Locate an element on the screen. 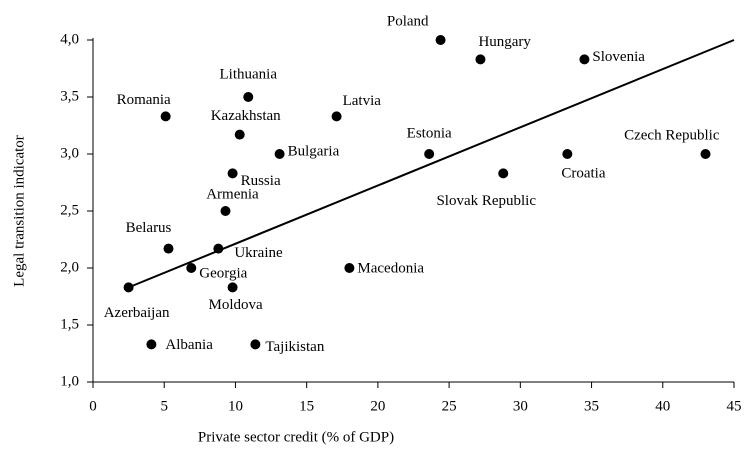 The image size is (751, 452). x-tick-label: 30 is located at coordinates (520, 406).